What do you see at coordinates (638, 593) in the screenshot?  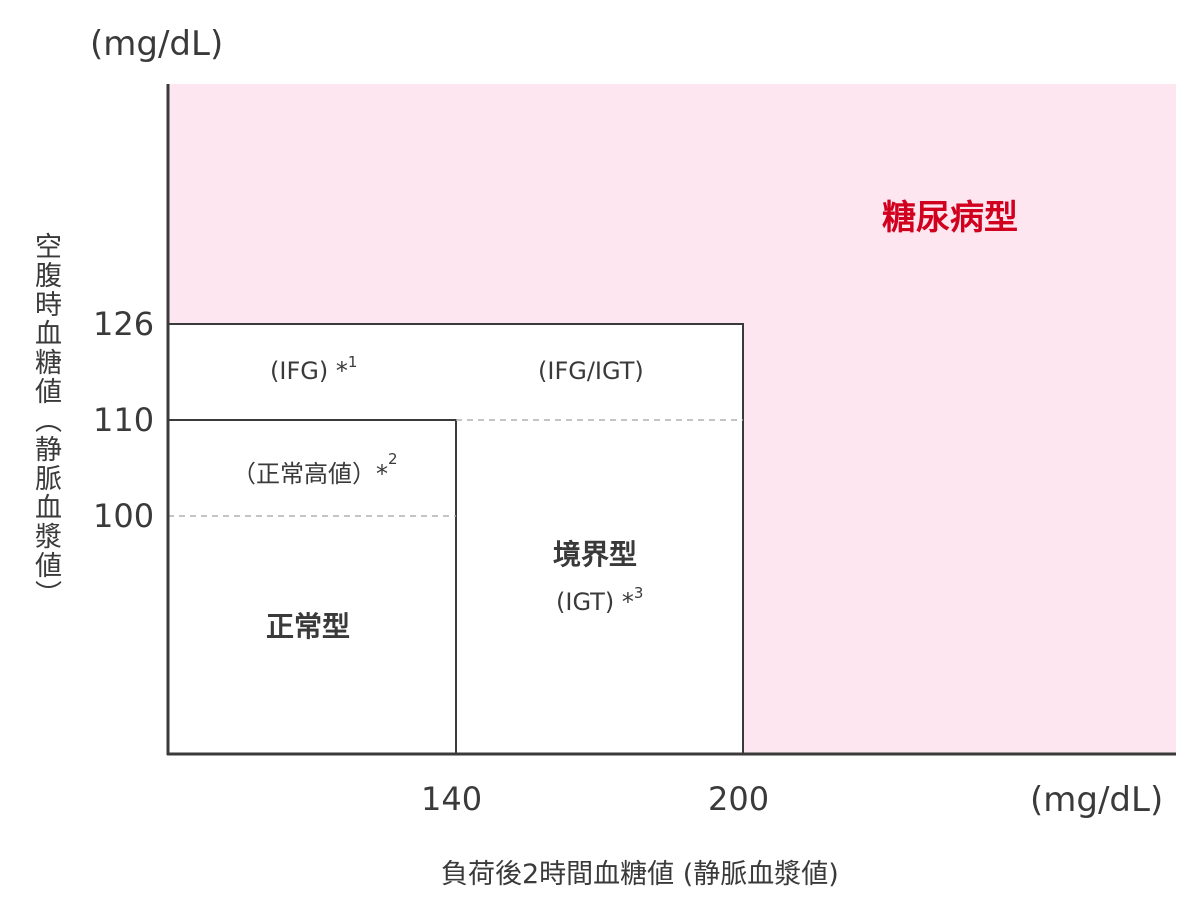 I see `igt-note: 3` at bounding box center [638, 593].